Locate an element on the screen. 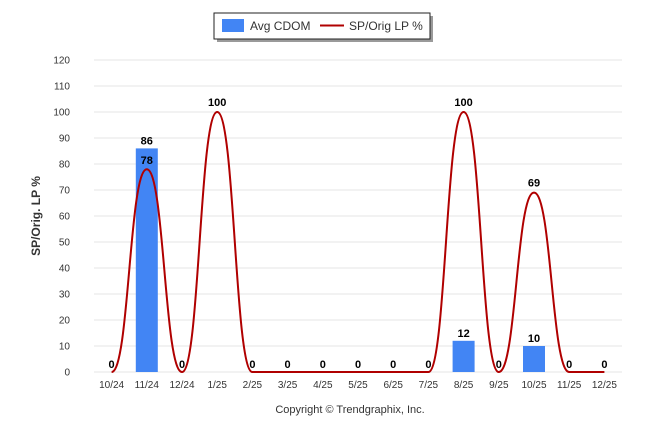  x-tick-label: 11/25 is located at coordinates (569, 385).